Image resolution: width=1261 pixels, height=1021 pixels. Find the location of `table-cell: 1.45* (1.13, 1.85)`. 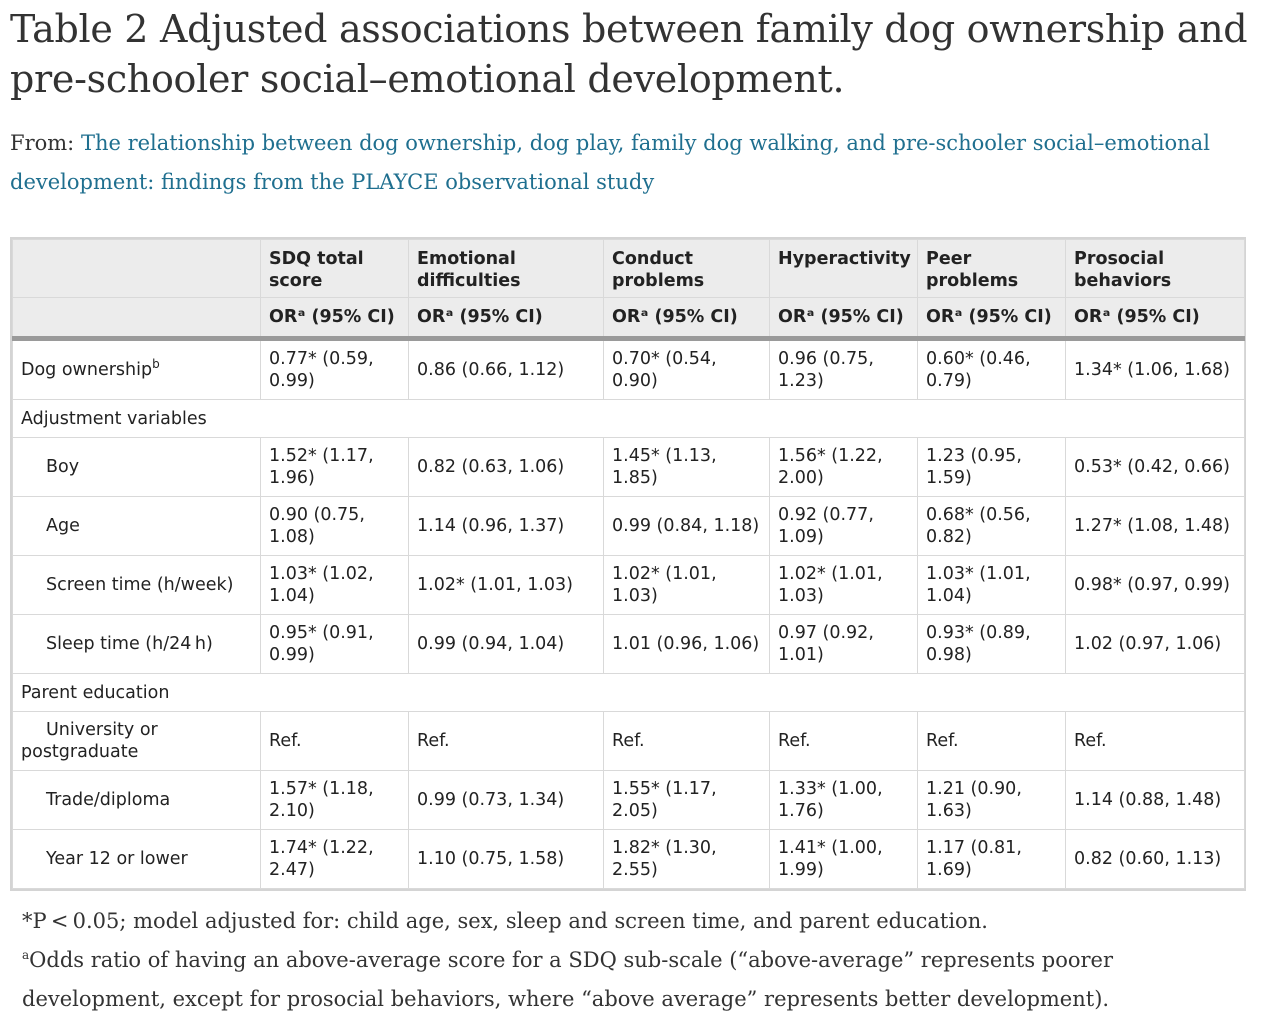

table-cell: 1.45* (1.13, 1.85) is located at coordinates (686, 467).